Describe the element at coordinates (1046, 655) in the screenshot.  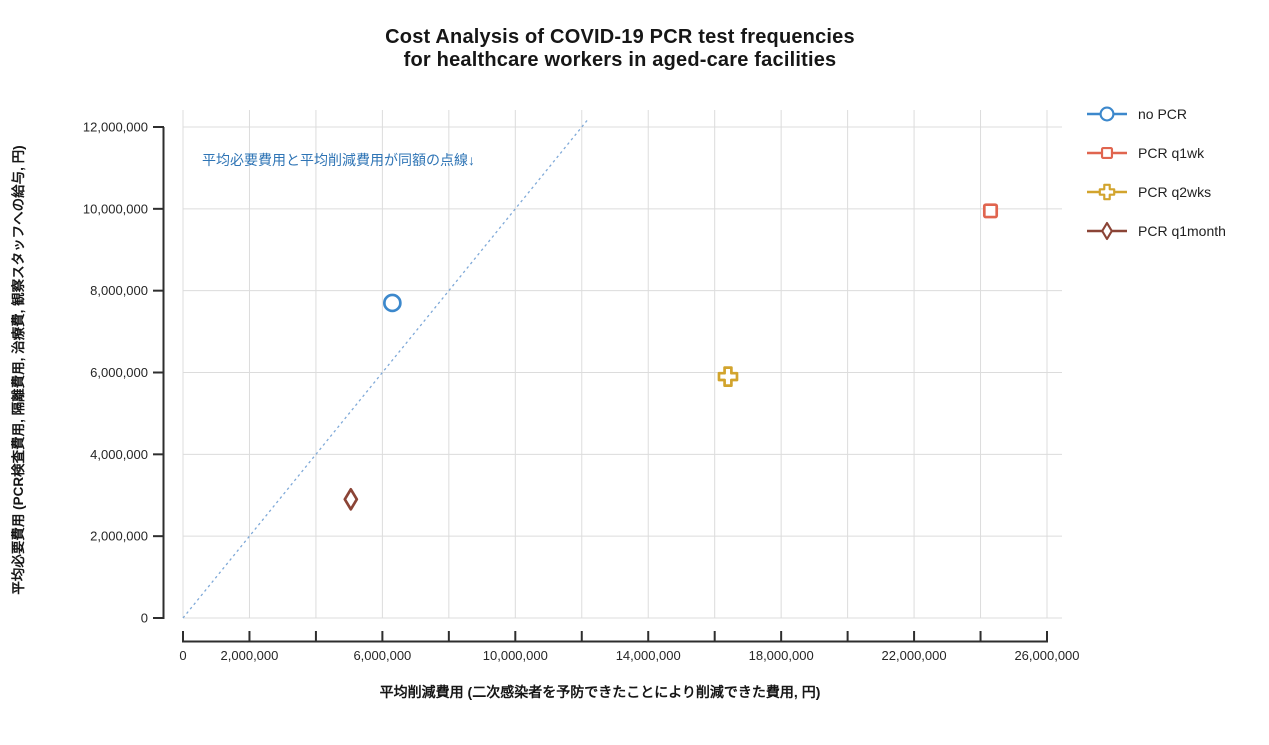
I see `x-tick-label: 26,000,000` at that location.